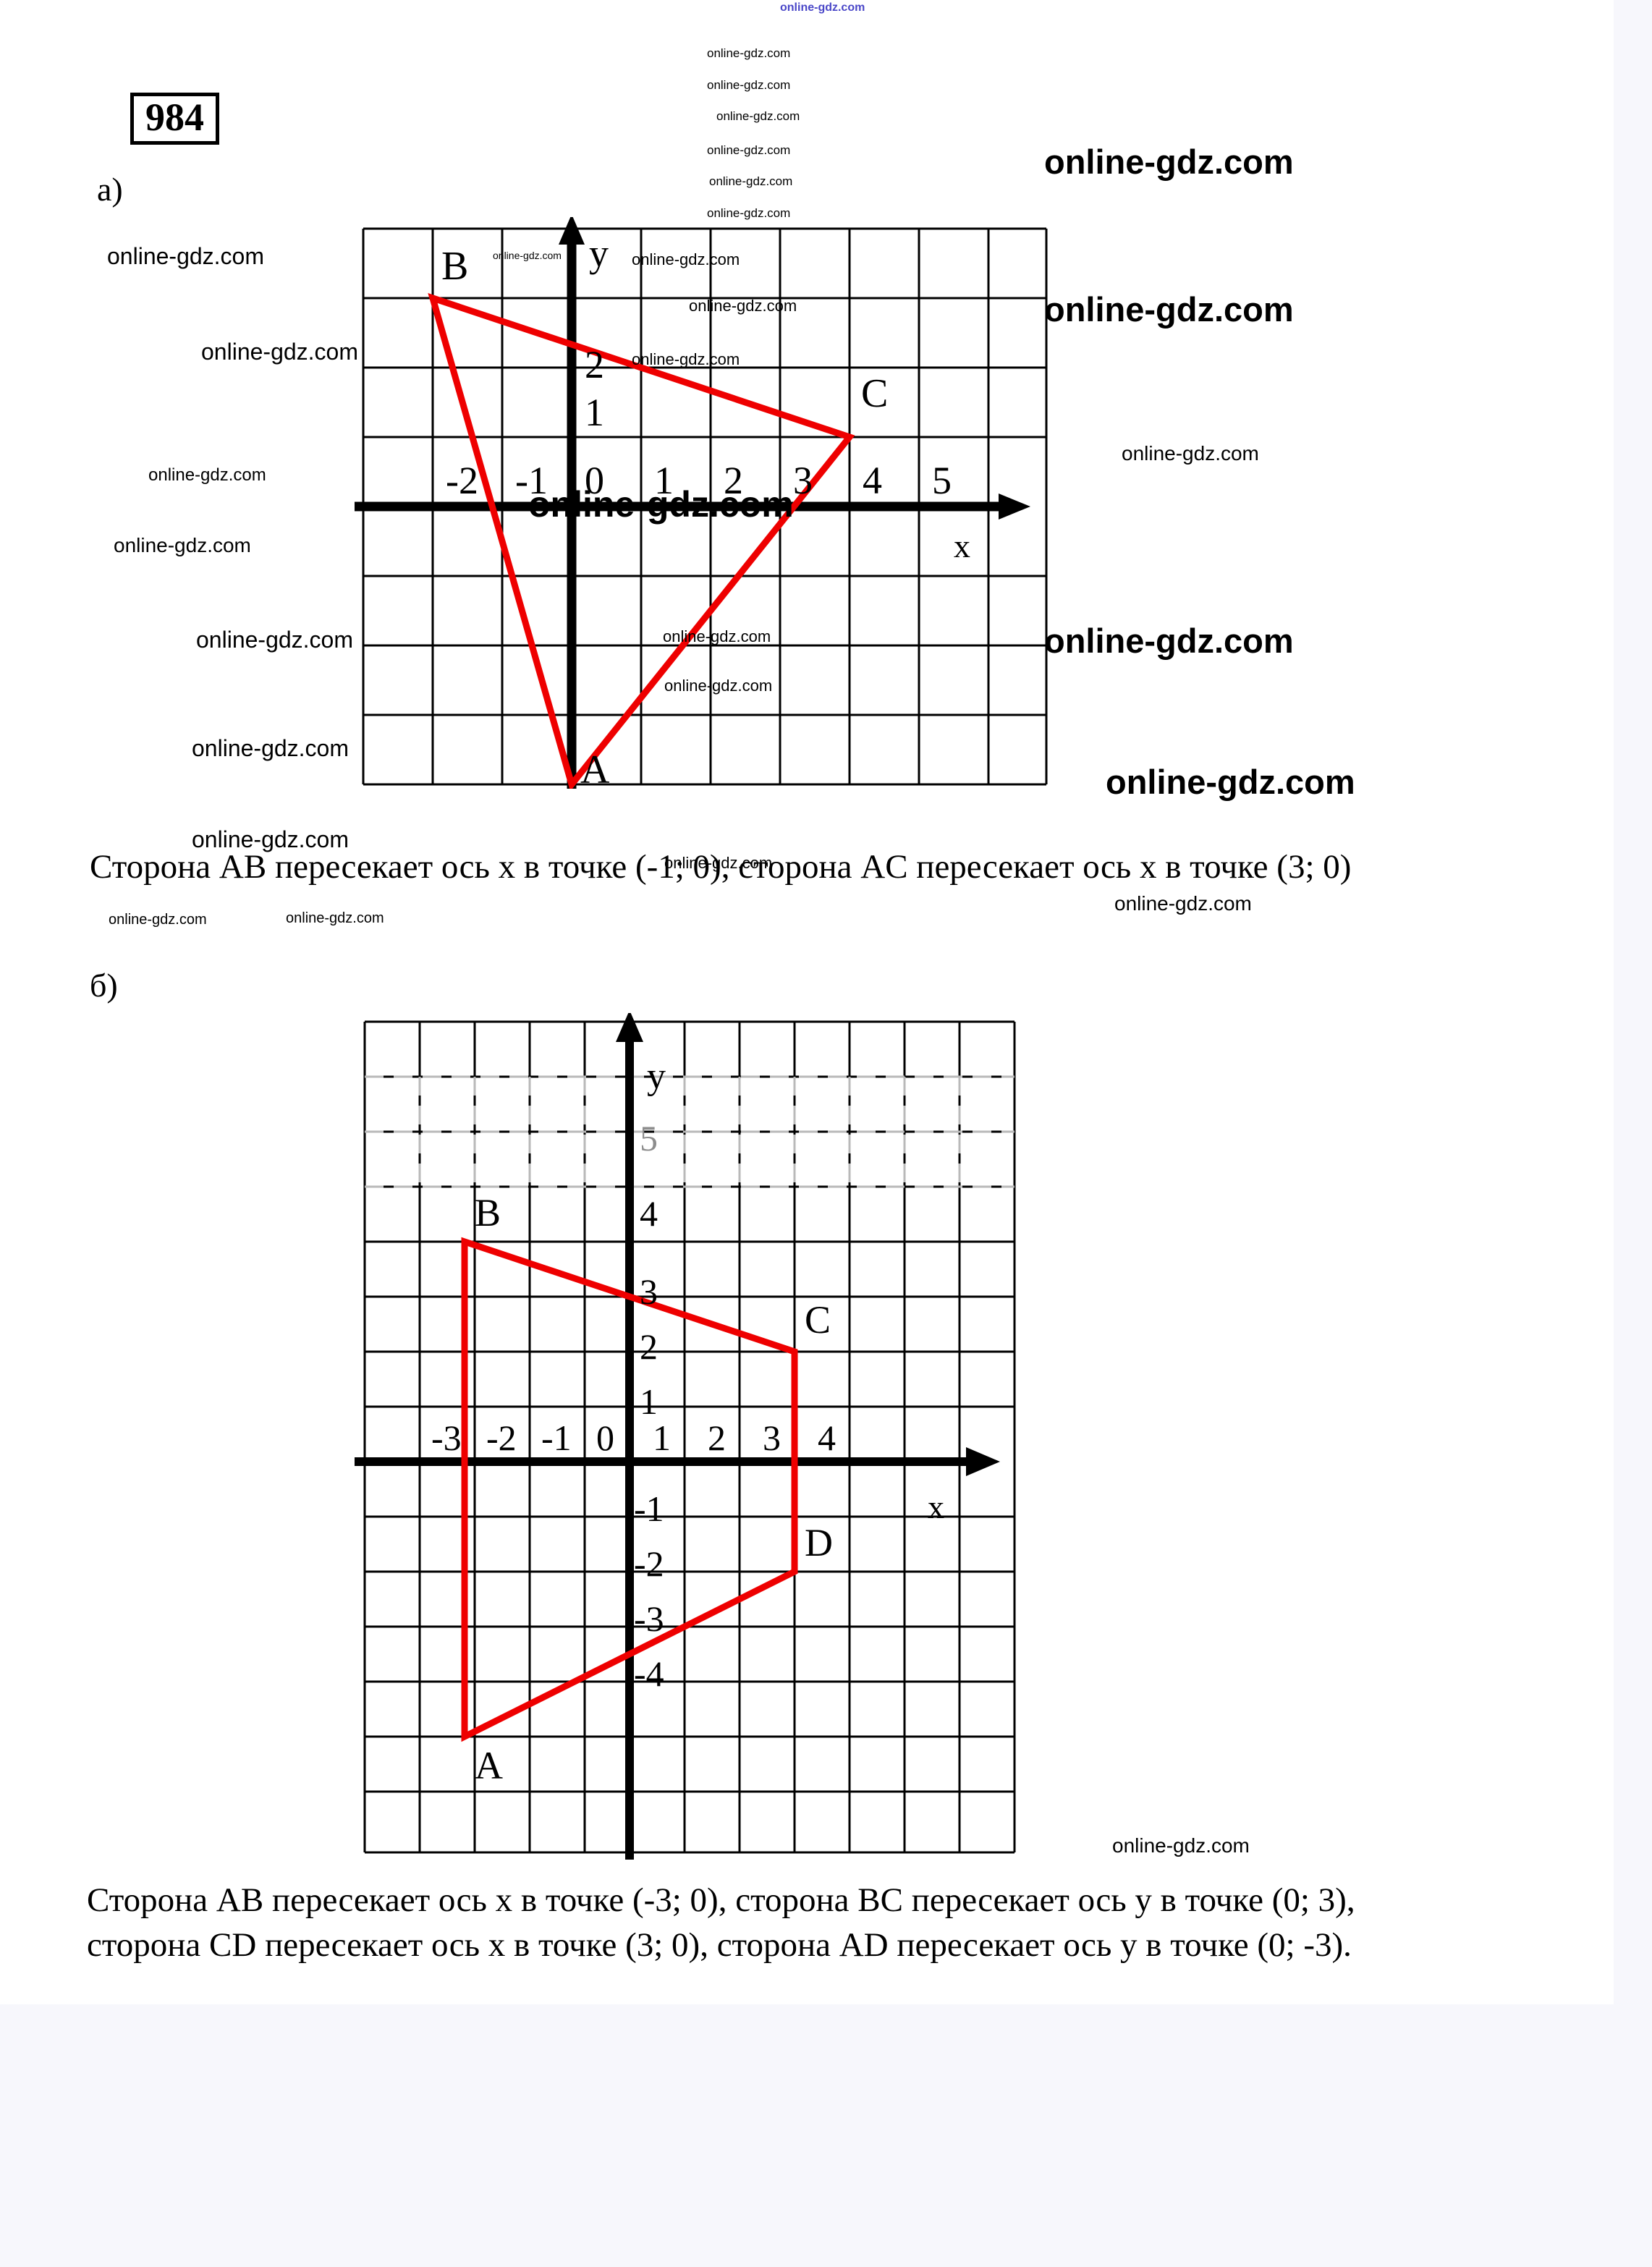 Image resolution: width=1652 pixels, height=2267 pixels. What do you see at coordinates (633, 1438) in the screenshot?
I see `x-tick-labels-b: -3 -2 -1 0 1 2 3 4` at bounding box center [633, 1438].